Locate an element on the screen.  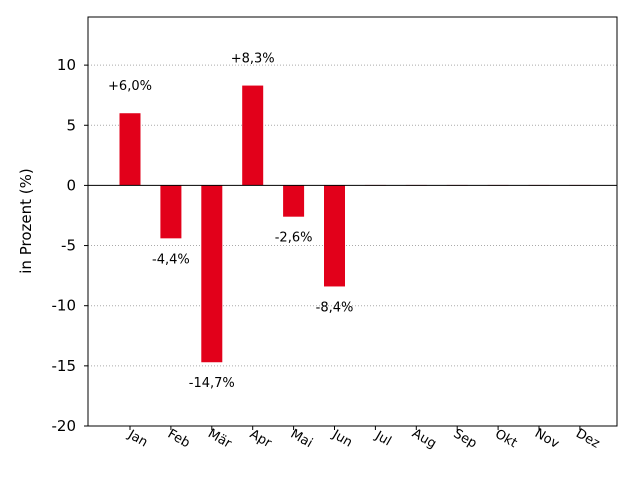
data-label: -14,7% is located at coordinates (212, 383).